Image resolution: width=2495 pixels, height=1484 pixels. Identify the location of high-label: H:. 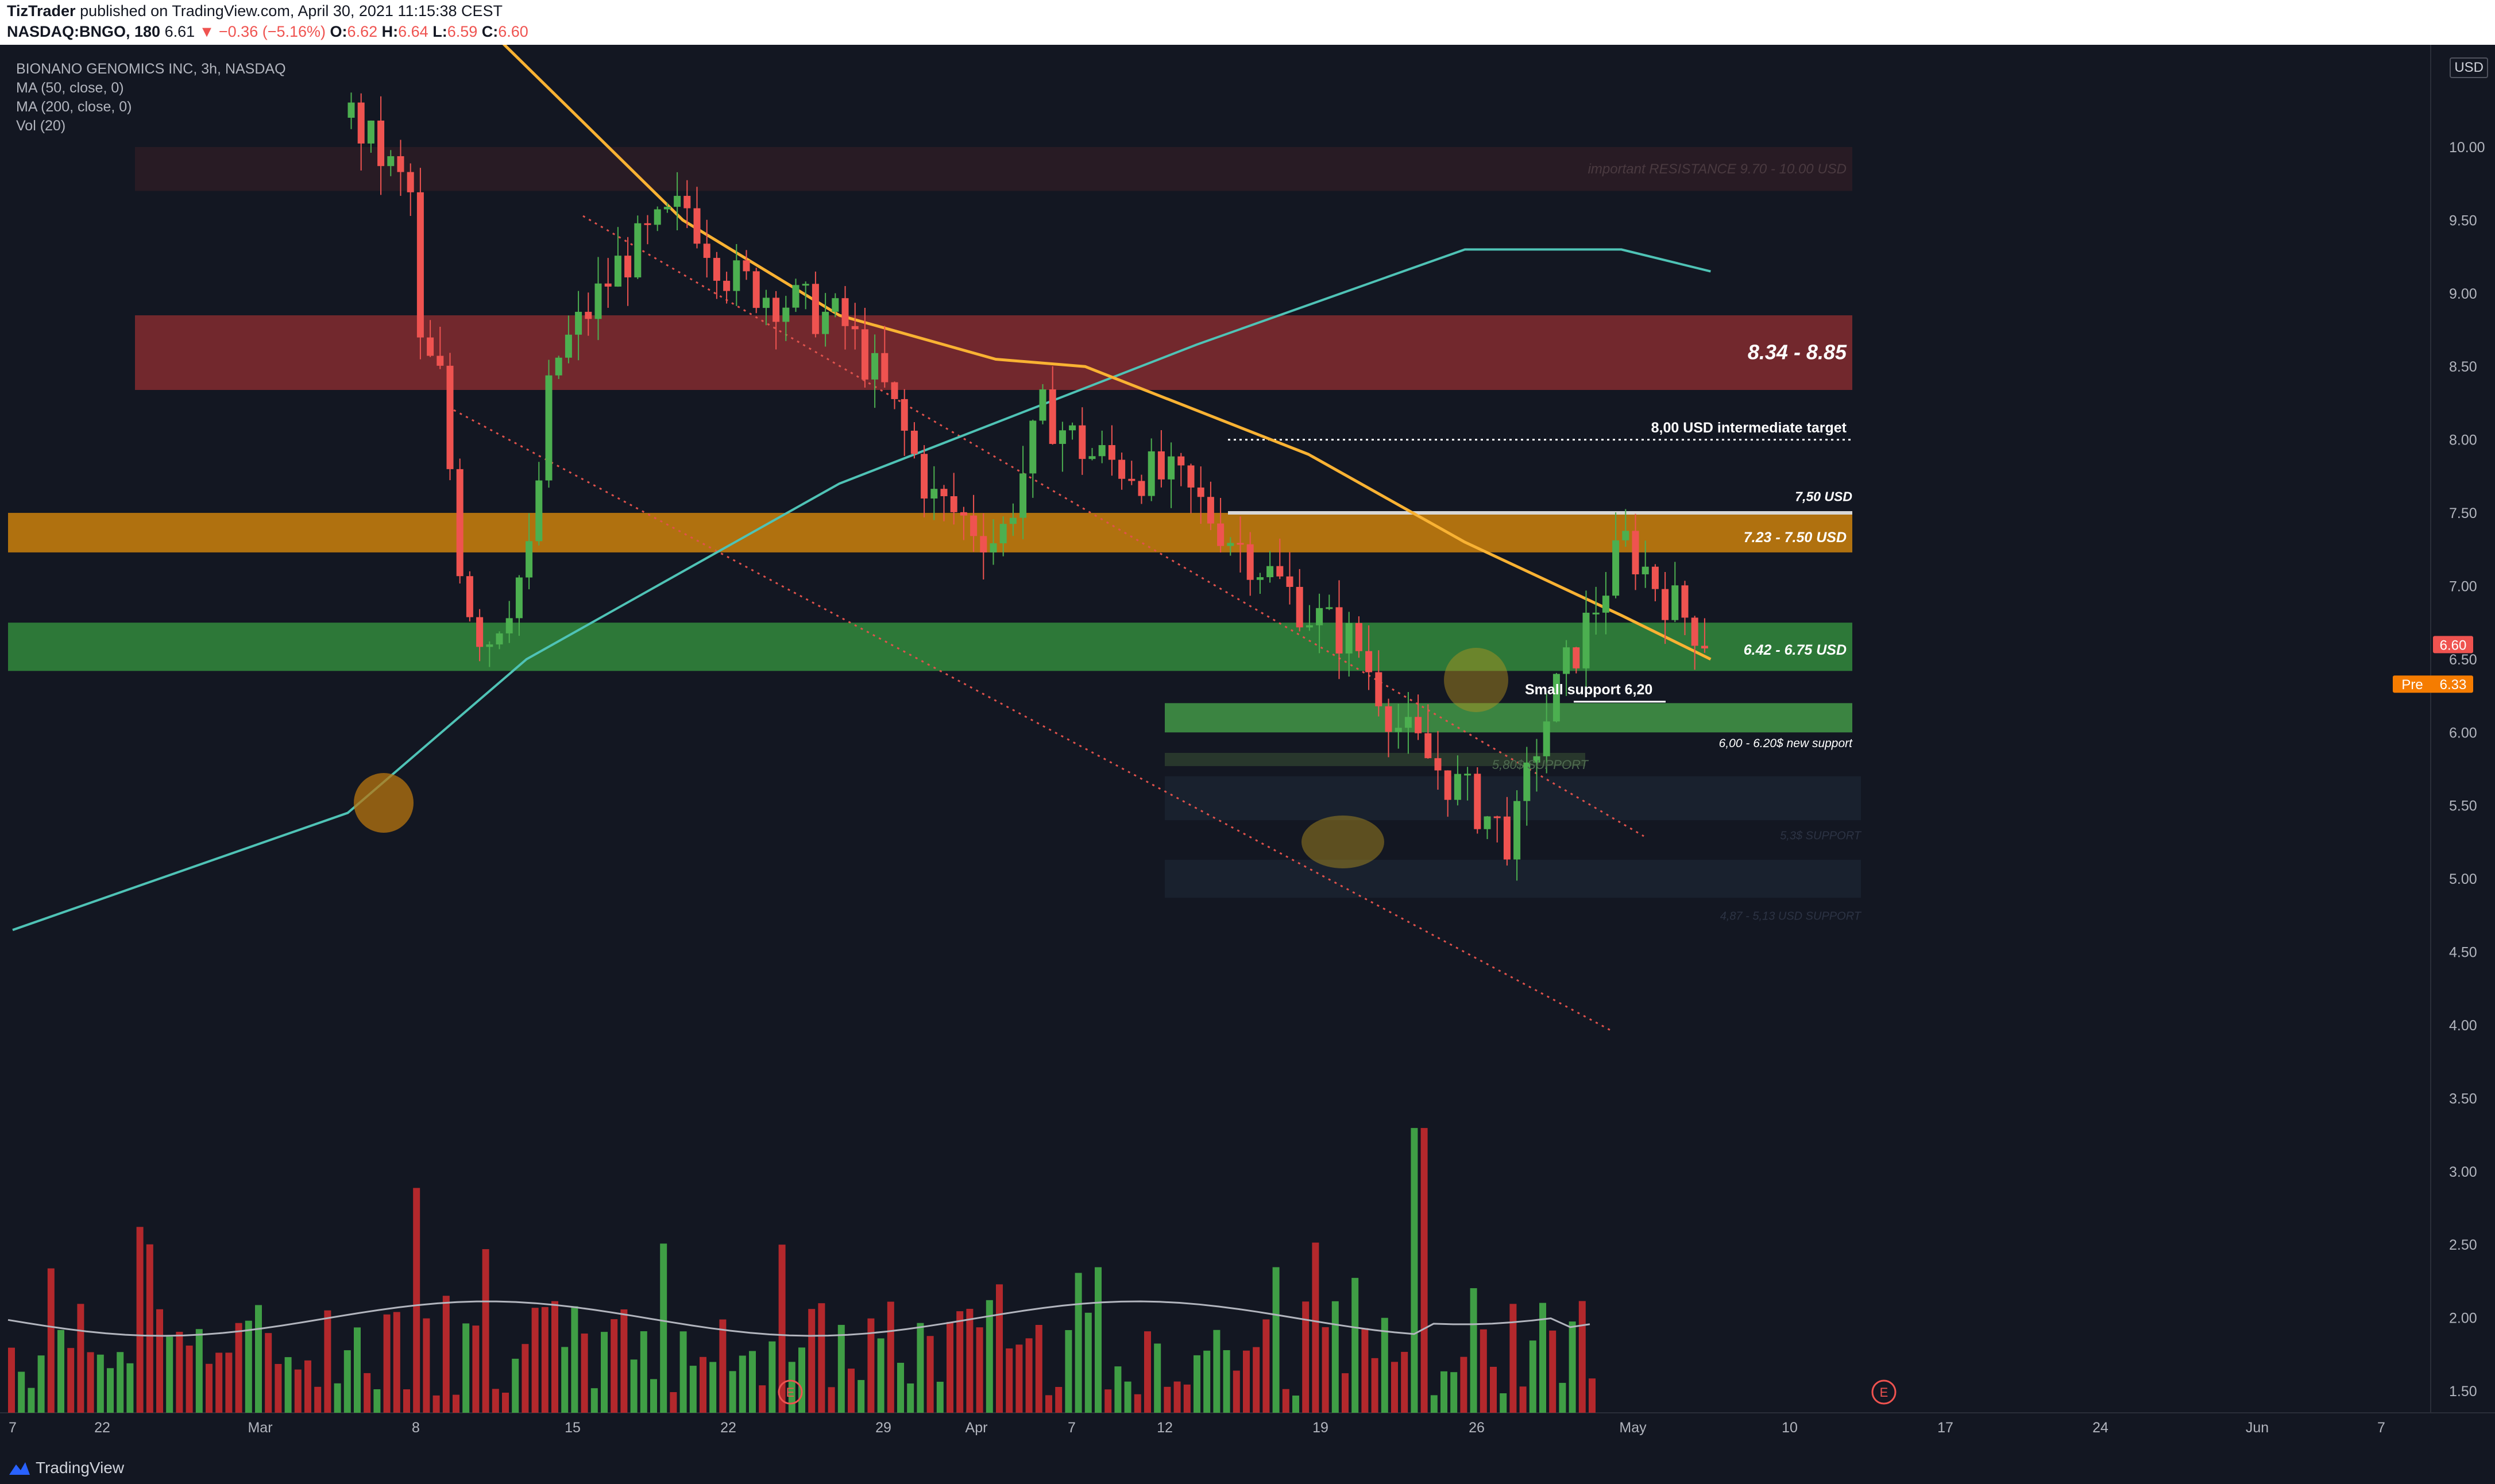
(390, 31).